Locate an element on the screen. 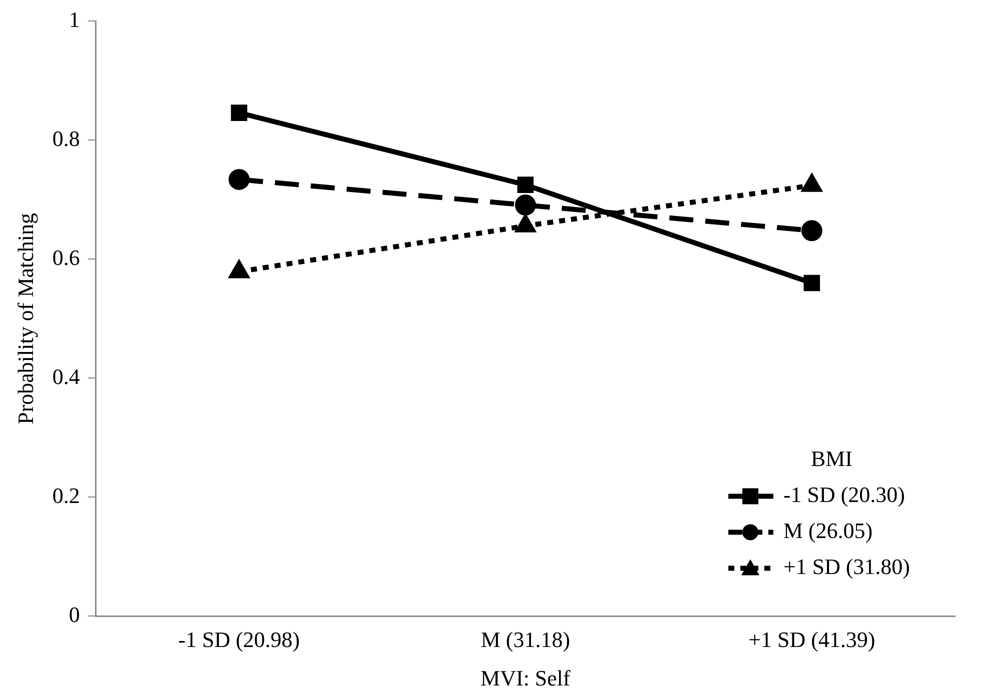 This screenshot has height=698, width=995. y-tick-label: 0.6 is located at coordinates (66, 257).